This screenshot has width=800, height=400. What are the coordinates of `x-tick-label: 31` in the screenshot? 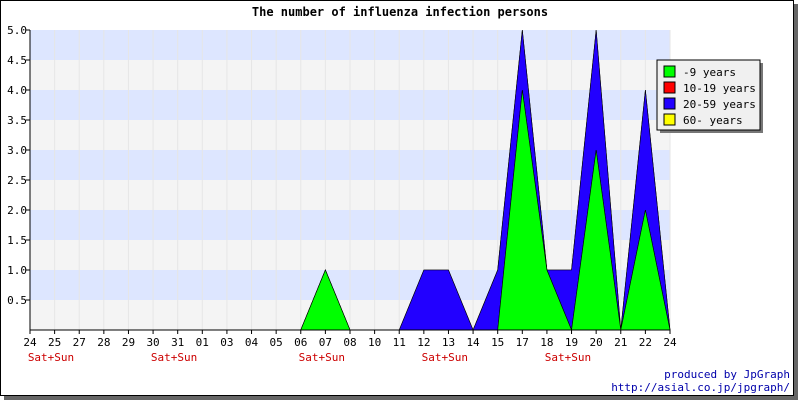 It's located at (177, 342).